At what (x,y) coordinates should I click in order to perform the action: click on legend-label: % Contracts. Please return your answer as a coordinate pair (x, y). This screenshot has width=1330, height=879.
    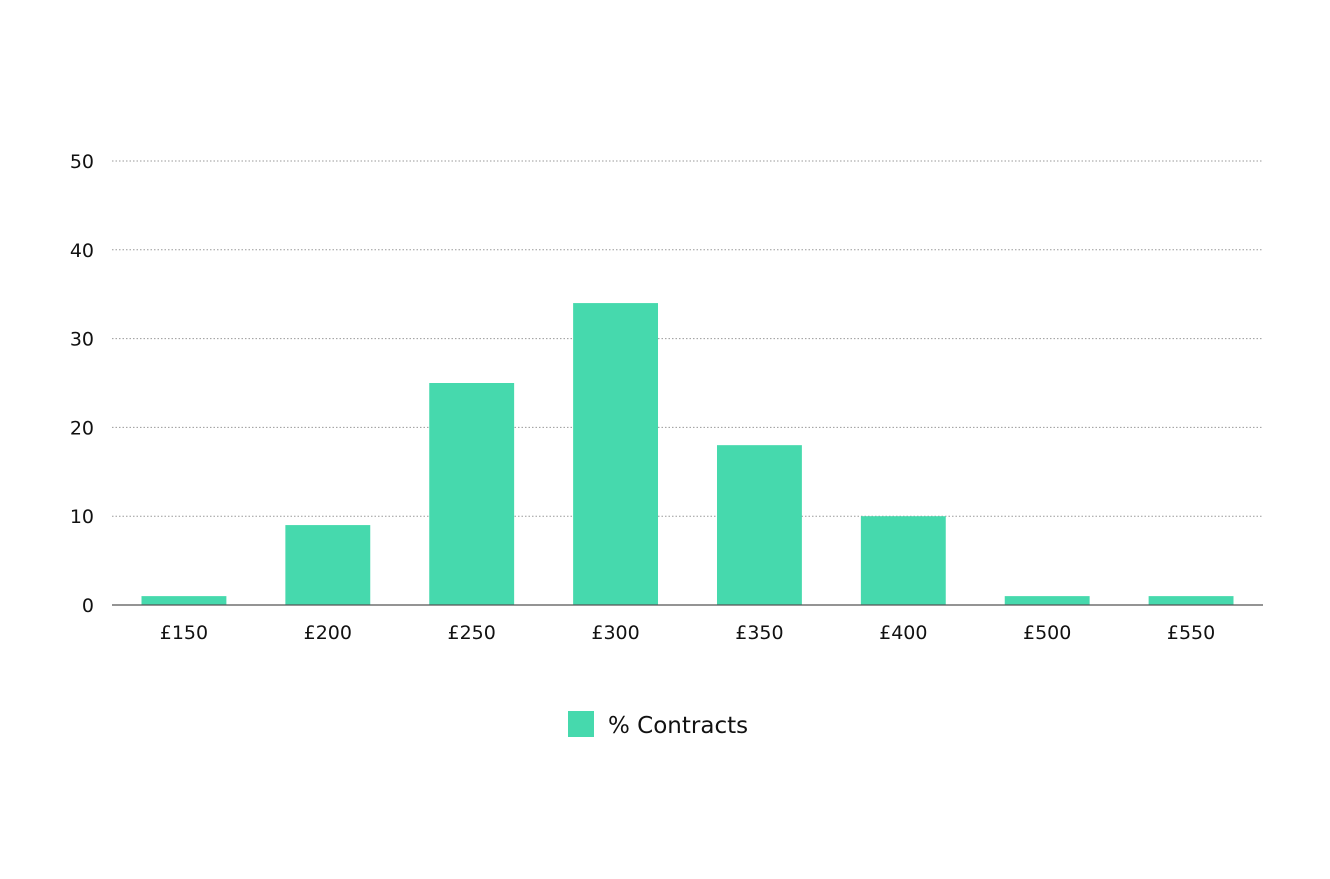
    Looking at the image, I should click on (678, 726).